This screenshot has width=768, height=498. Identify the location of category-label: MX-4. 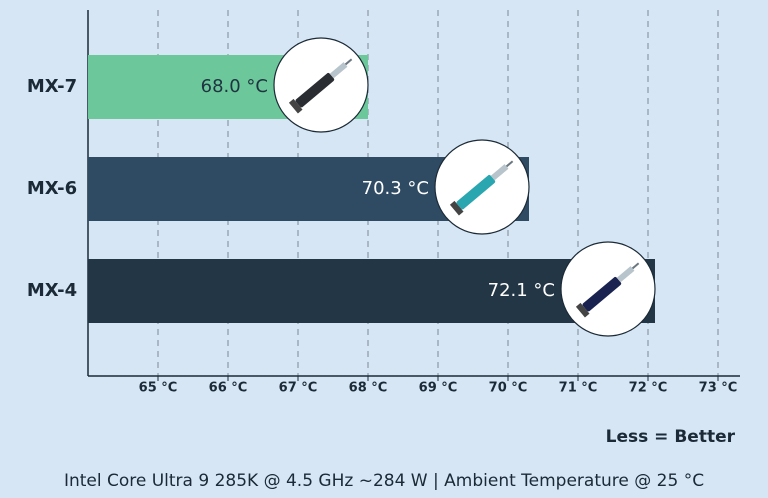
(52, 290).